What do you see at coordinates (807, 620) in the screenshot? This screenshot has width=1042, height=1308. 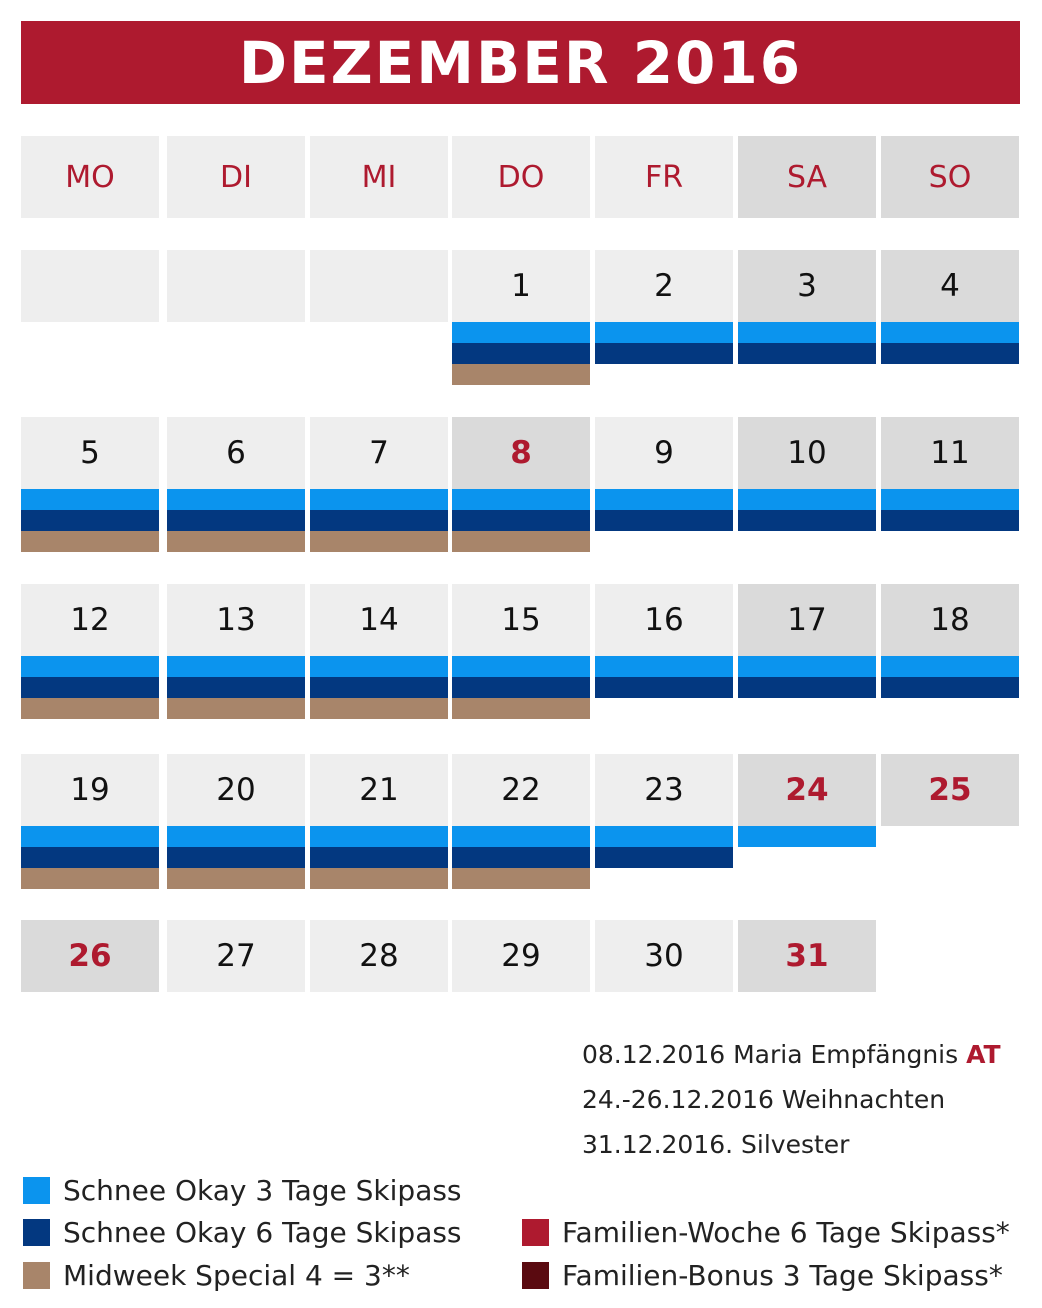 I see `day-cell: 17` at bounding box center [807, 620].